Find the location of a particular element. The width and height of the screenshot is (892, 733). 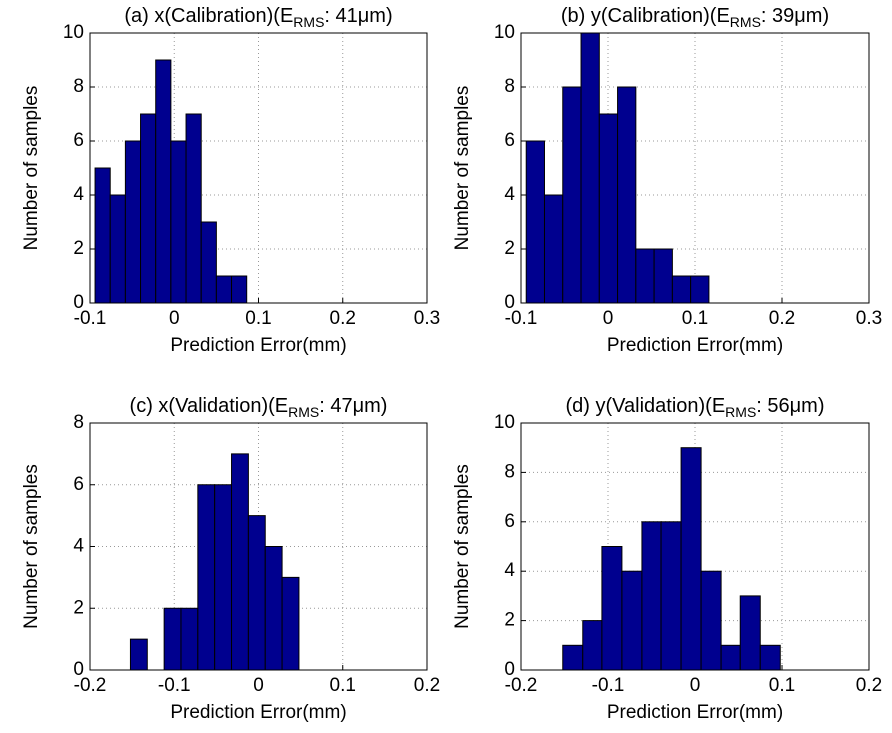

title-rest: : 39μm) is located at coordinates (795, 16).